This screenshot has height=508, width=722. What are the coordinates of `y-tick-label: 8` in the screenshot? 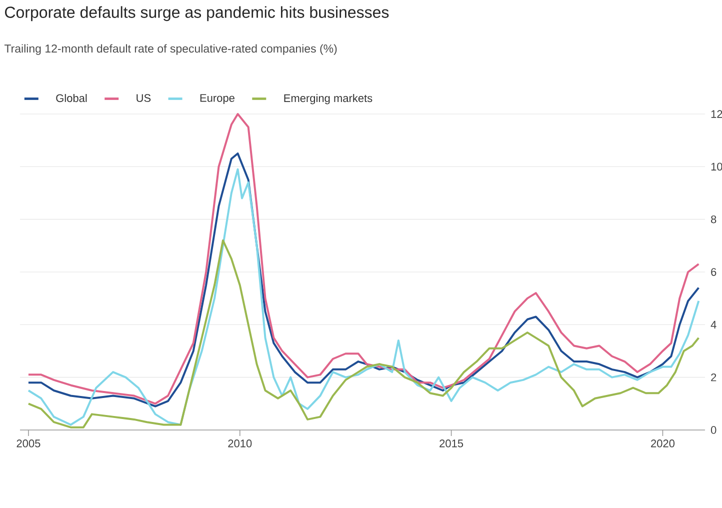 It's located at (713, 219).